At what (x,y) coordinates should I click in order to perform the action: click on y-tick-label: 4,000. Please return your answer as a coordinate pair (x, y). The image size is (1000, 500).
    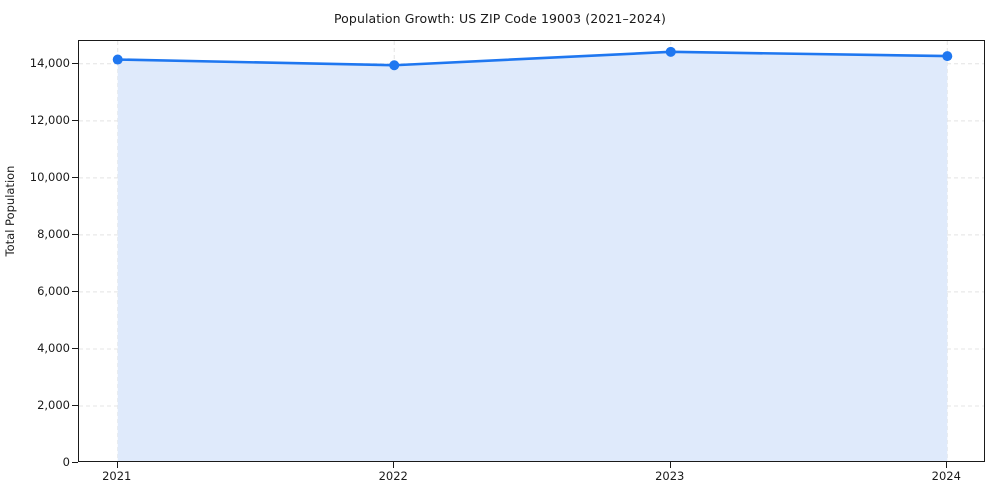
    Looking at the image, I should click on (53, 347).